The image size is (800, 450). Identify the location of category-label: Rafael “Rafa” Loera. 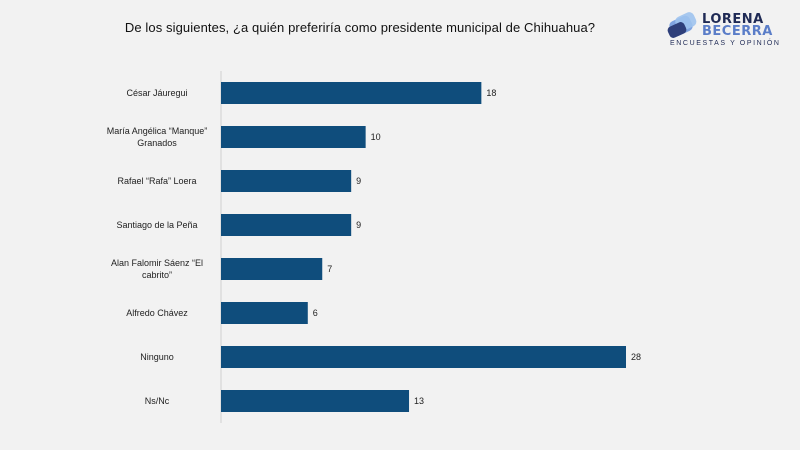
(156, 181).